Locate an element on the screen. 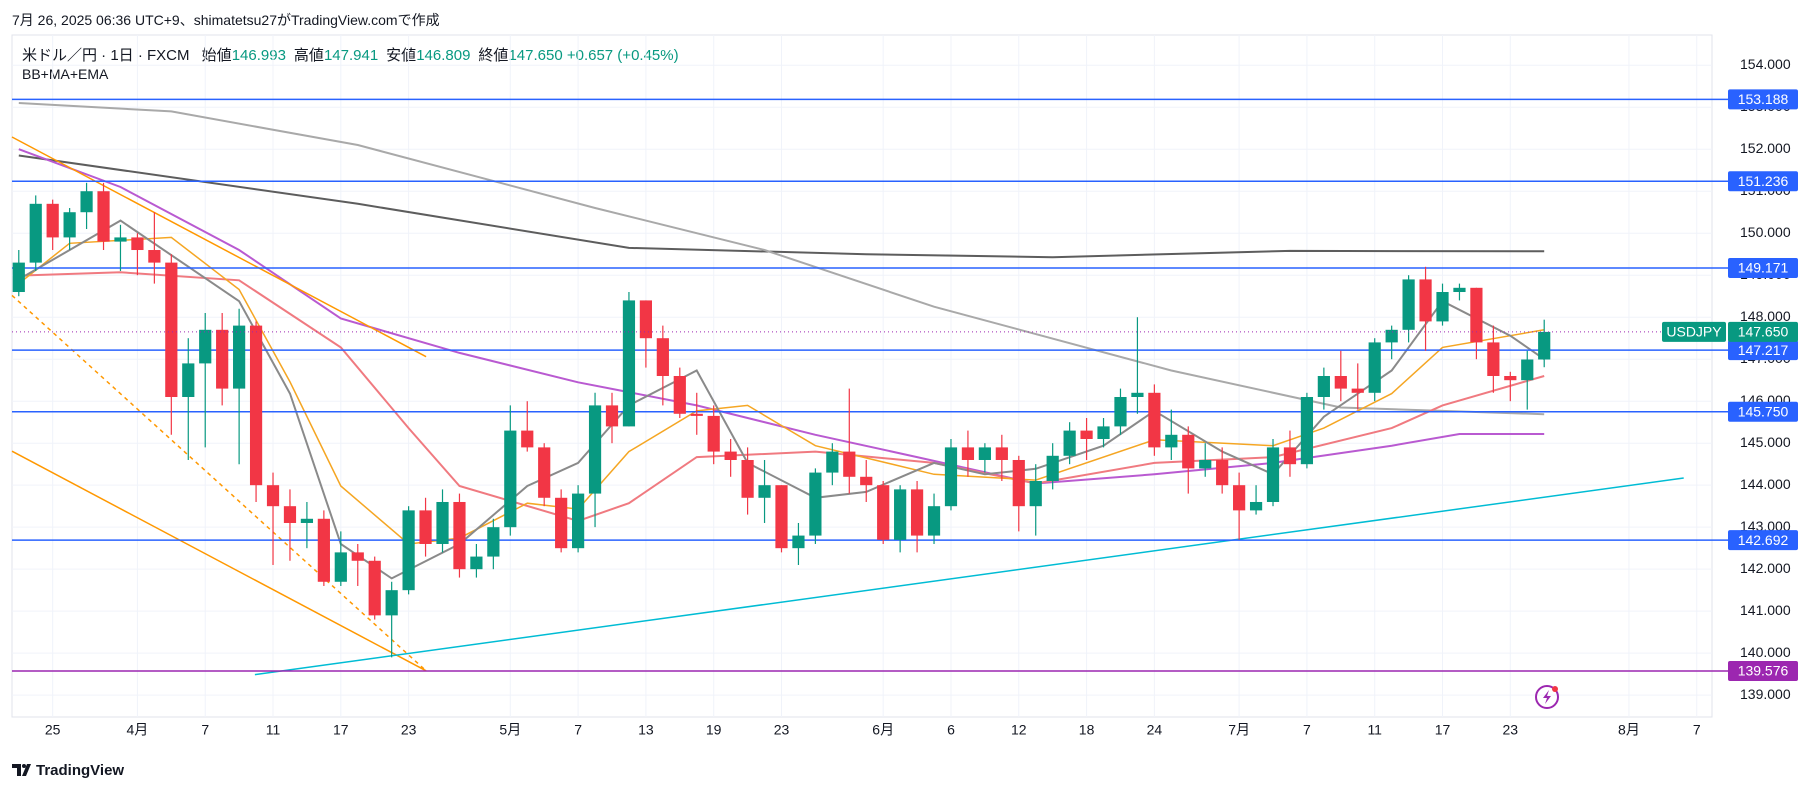 The width and height of the screenshot is (1814, 793). y-tick-label: 150.000 is located at coordinates (1765, 232).